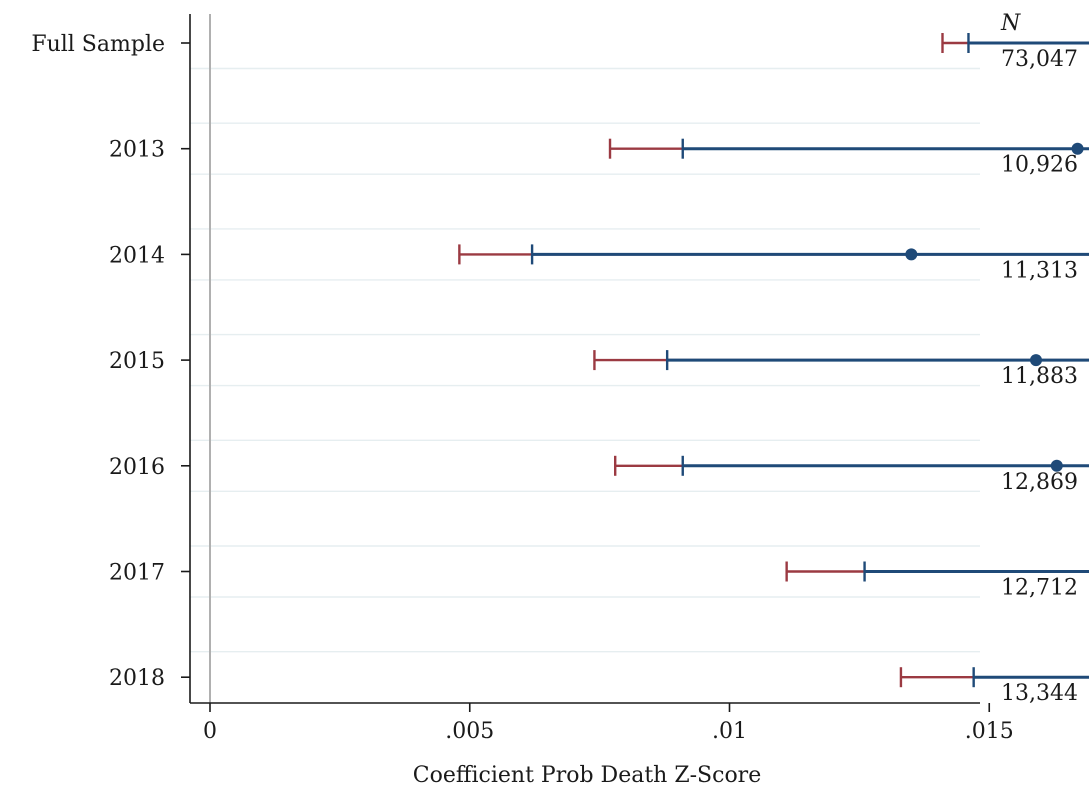 Image resolution: width=1089 pixels, height=790 pixels. What do you see at coordinates (1039, 270) in the screenshot?
I see `n-value: 11,313` at bounding box center [1039, 270].